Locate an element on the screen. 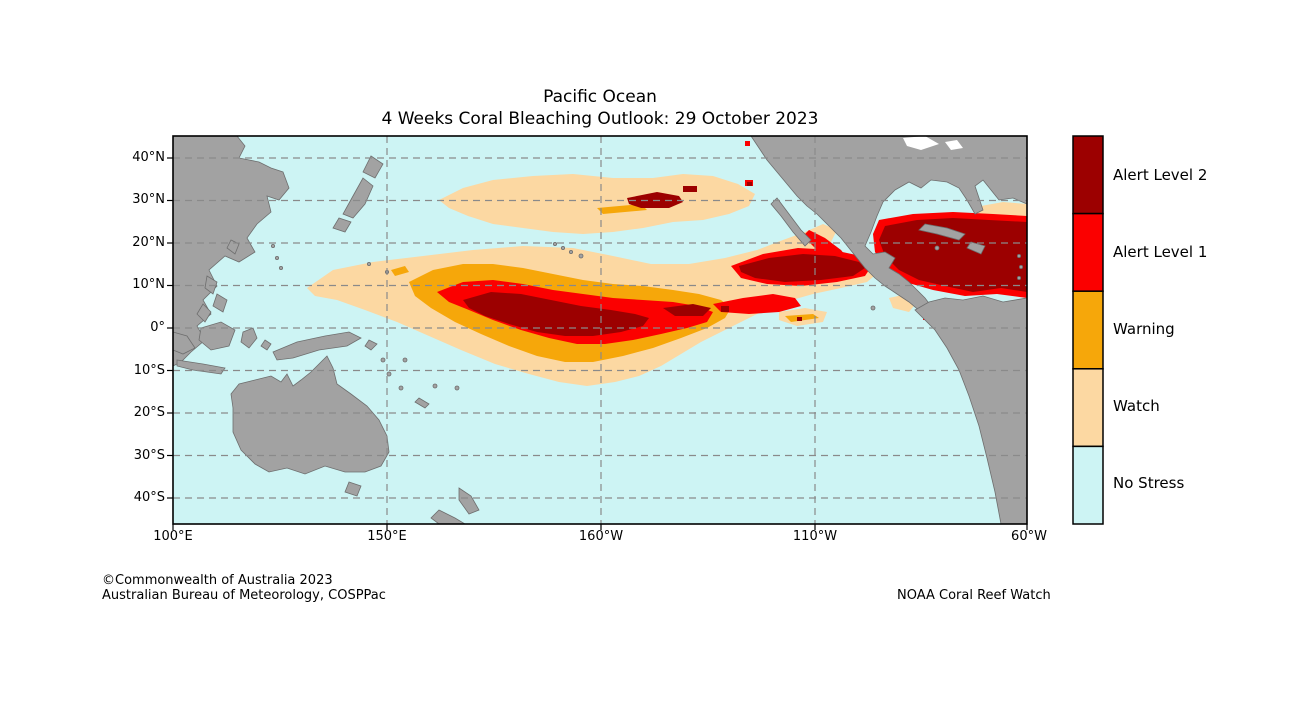 The image size is (1293, 705). galapagos is located at coordinates (873, 308).